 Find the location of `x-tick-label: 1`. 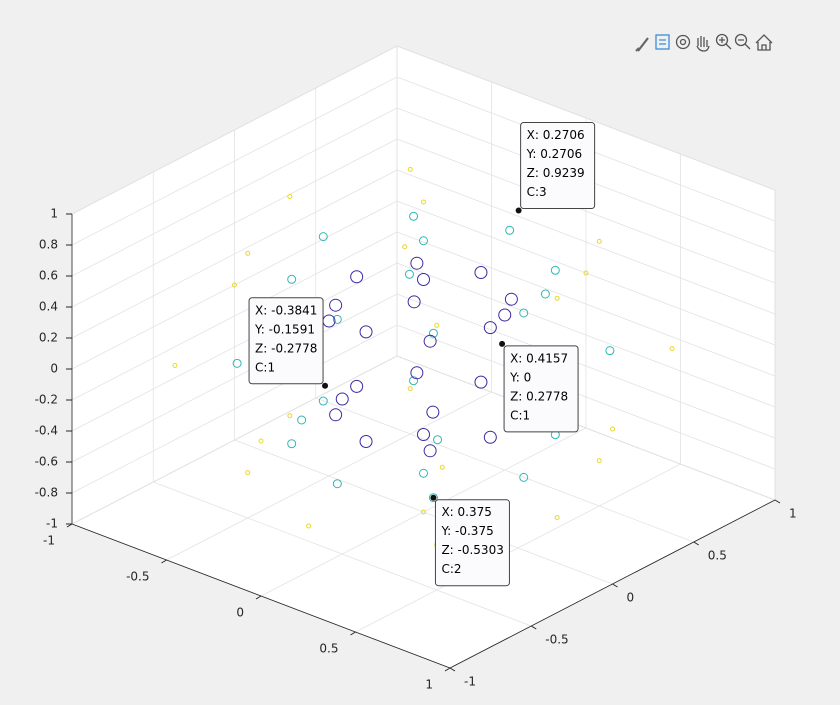

x-tick-label: 1 is located at coordinates (429, 685).